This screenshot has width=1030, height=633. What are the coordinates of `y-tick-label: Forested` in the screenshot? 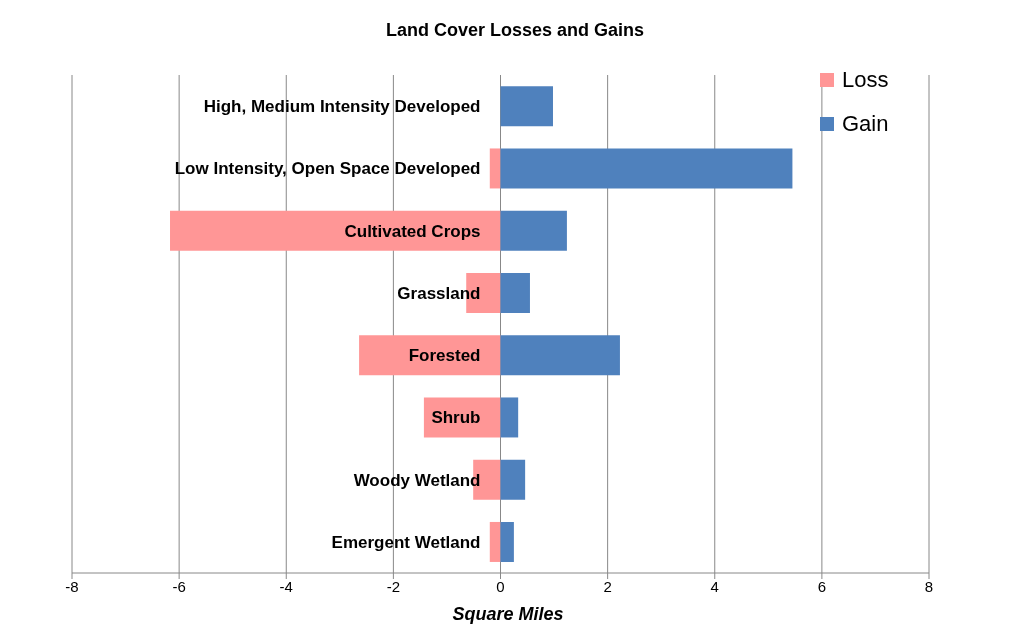 It's located at (444, 356).